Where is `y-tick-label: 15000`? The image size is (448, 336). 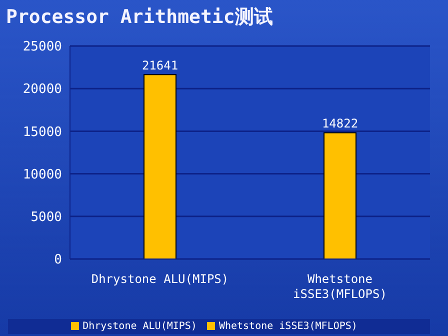 y-tick-label: 15000 is located at coordinates (42, 132).